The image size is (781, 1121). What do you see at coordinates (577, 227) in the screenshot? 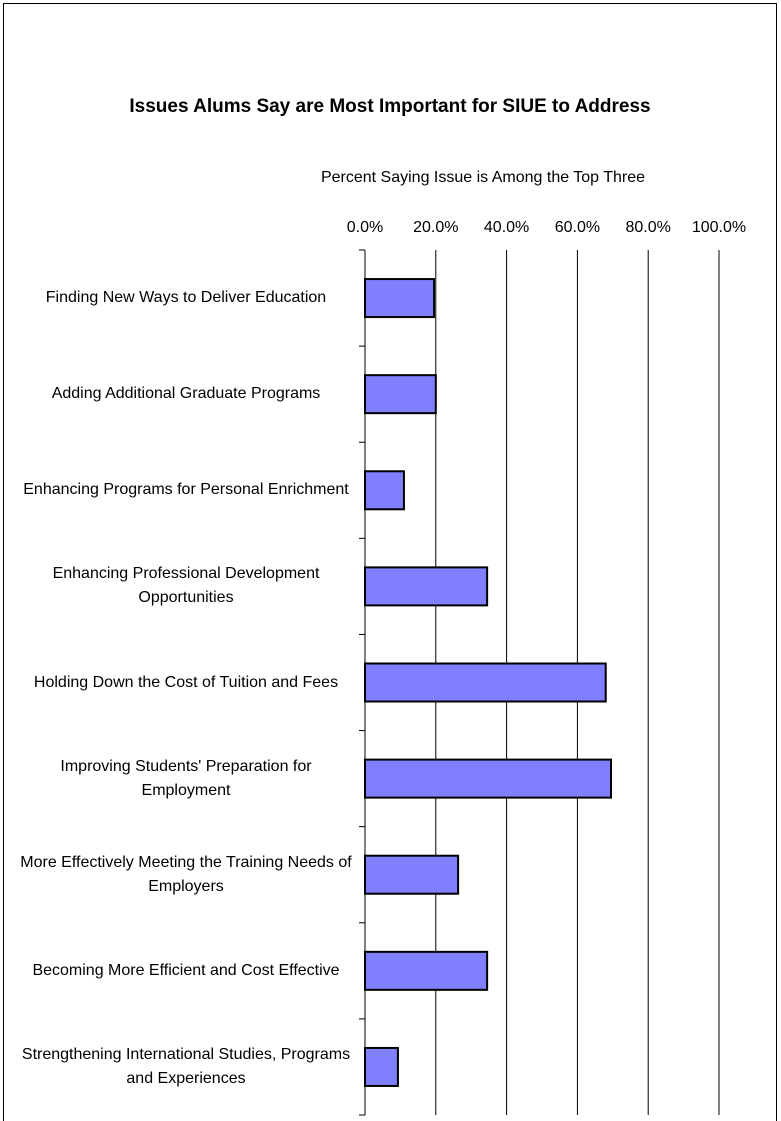
I see `x-tick-label: 60.0%` at bounding box center [577, 227].